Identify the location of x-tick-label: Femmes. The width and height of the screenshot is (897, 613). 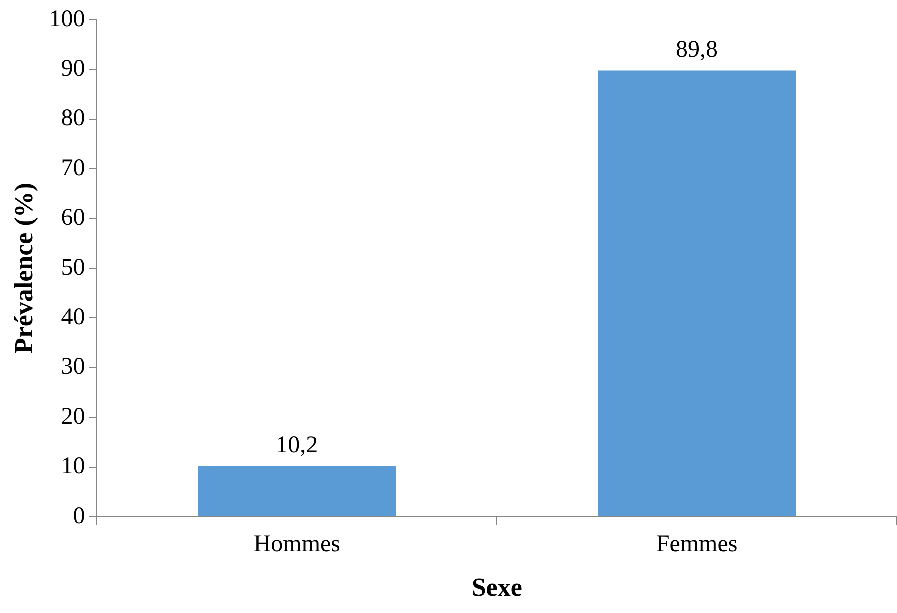
(697, 545).